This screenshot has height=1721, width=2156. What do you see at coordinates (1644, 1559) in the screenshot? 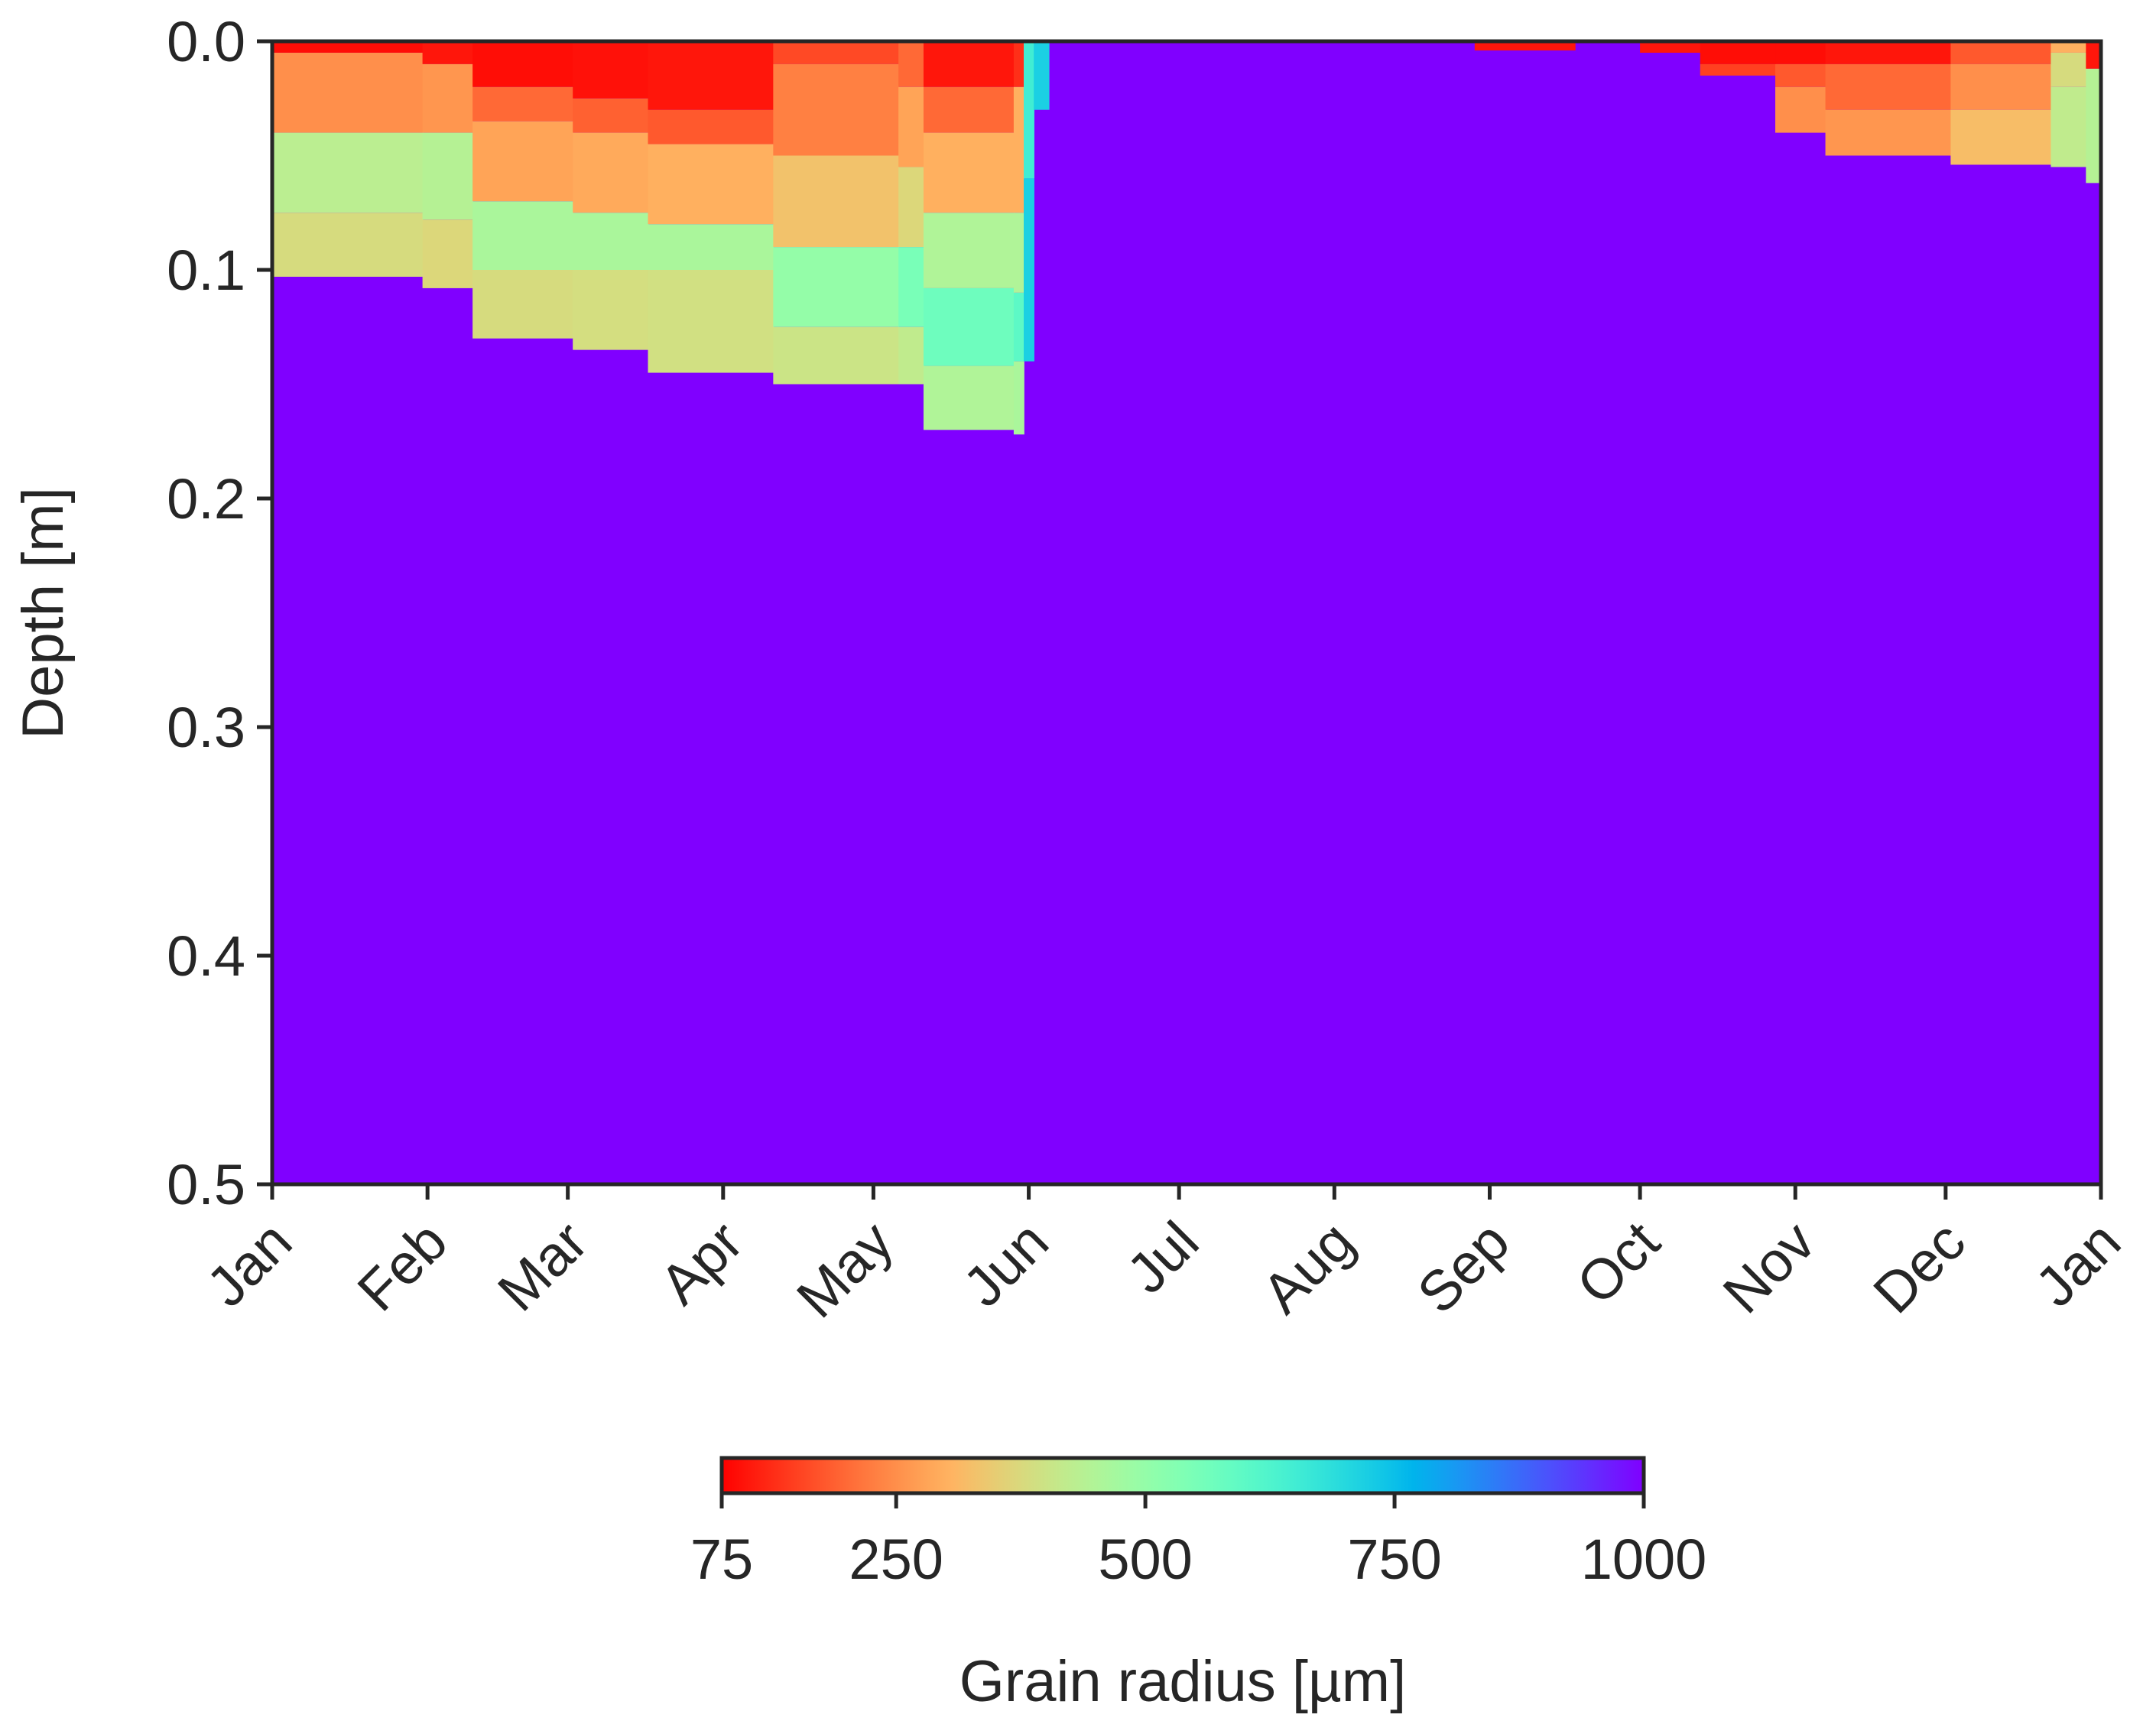
I see `colorbar-tick-label: 1000` at bounding box center [1644, 1559].